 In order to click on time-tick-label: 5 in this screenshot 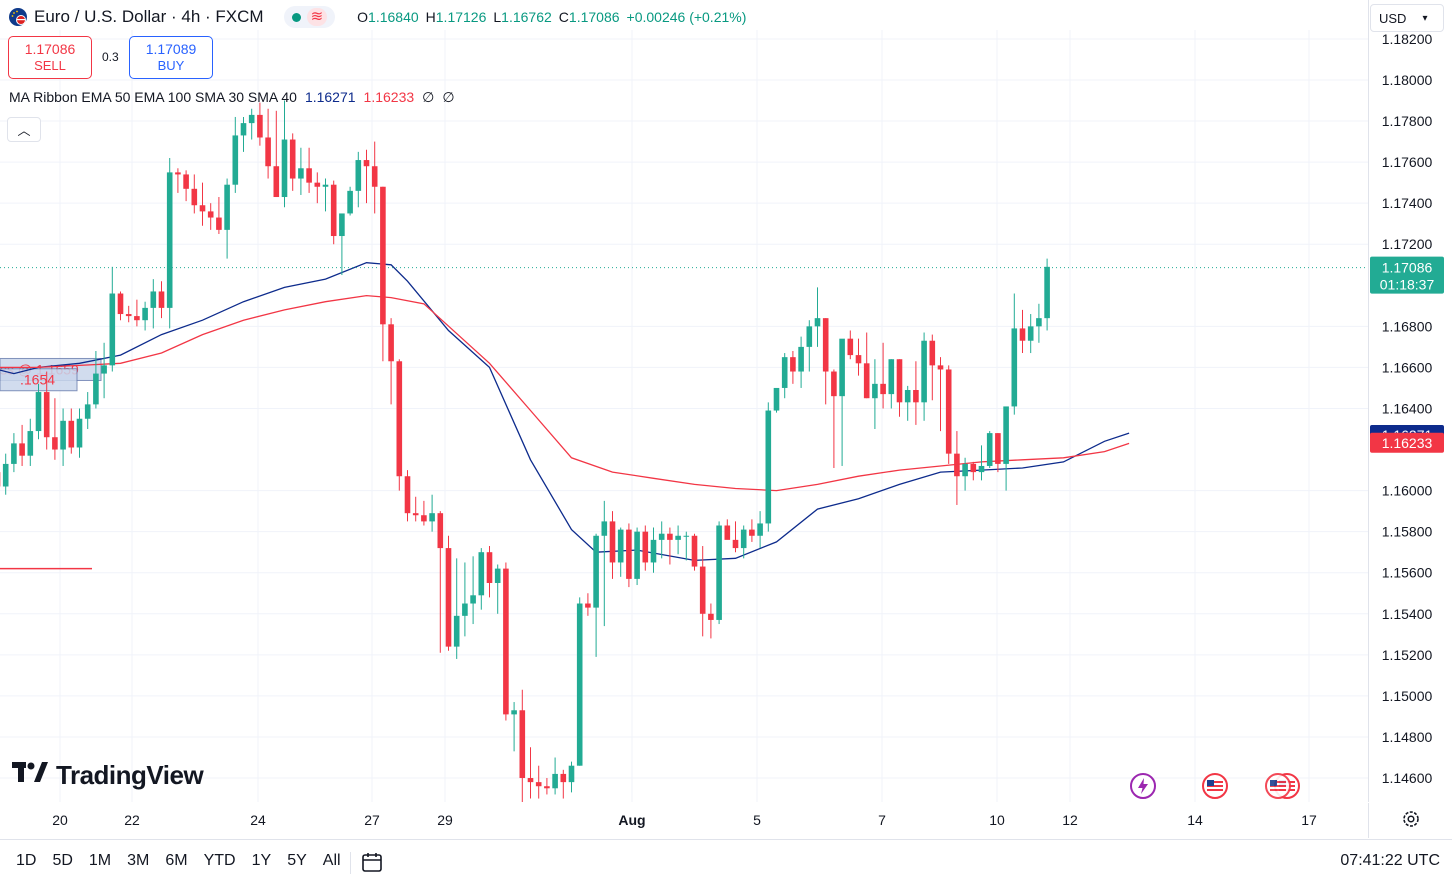, I will do `click(757, 820)`.